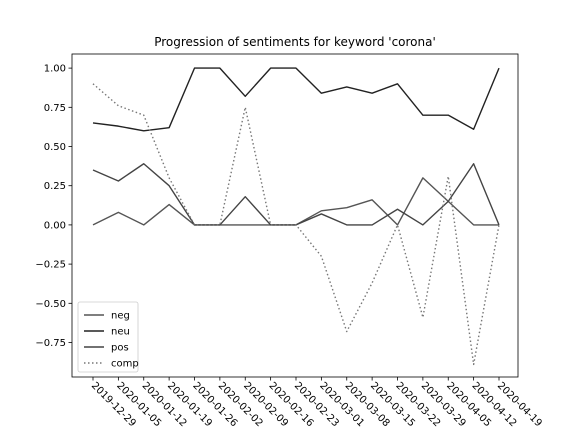  I want to click on y-tick-label: 0.25, so click(55, 186).